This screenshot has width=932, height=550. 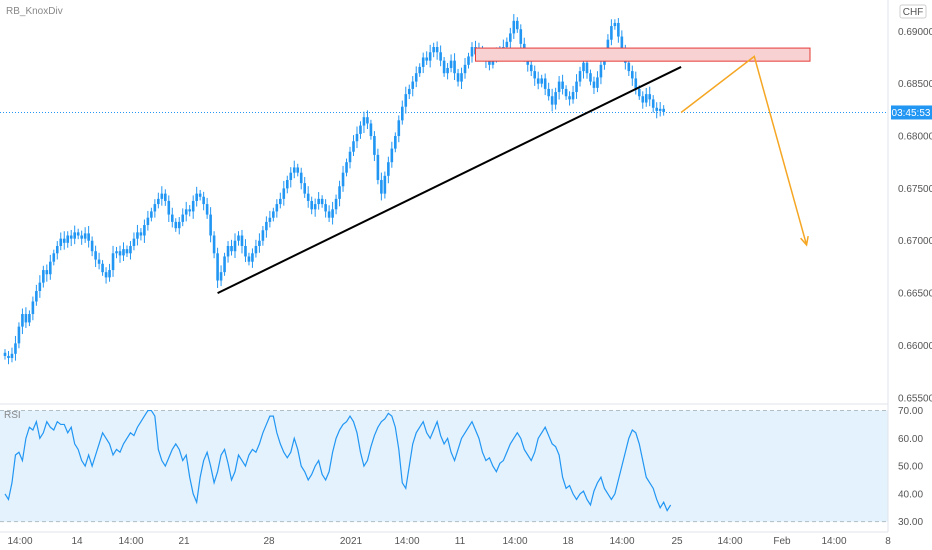 I want to click on price-tick-label: 0.66500, so click(x=915, y=294).